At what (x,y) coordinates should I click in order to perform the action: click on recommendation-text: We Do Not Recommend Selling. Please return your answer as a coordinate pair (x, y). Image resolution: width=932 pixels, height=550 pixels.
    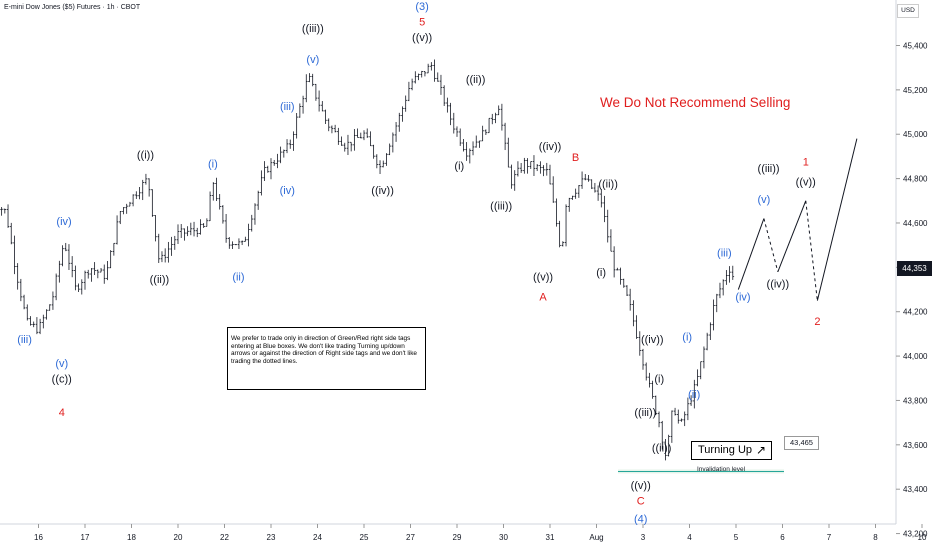
    Looking at the image, I should click on (695, 102).